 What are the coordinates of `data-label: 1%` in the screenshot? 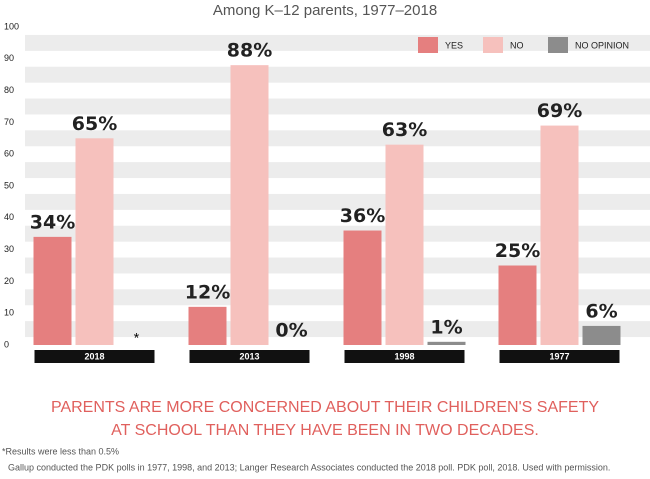 It's located at (446, 327).